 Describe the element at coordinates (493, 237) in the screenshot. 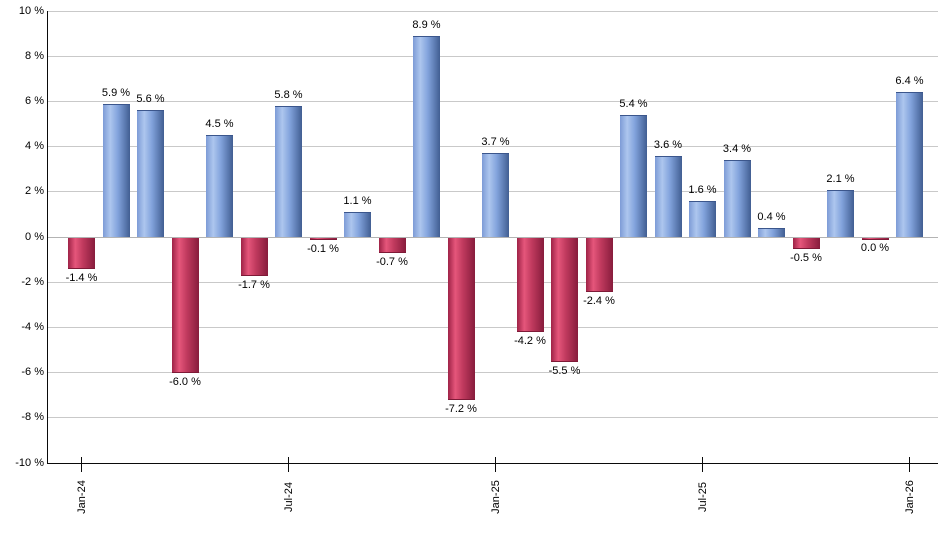

I see `zero-gridline` at that location.